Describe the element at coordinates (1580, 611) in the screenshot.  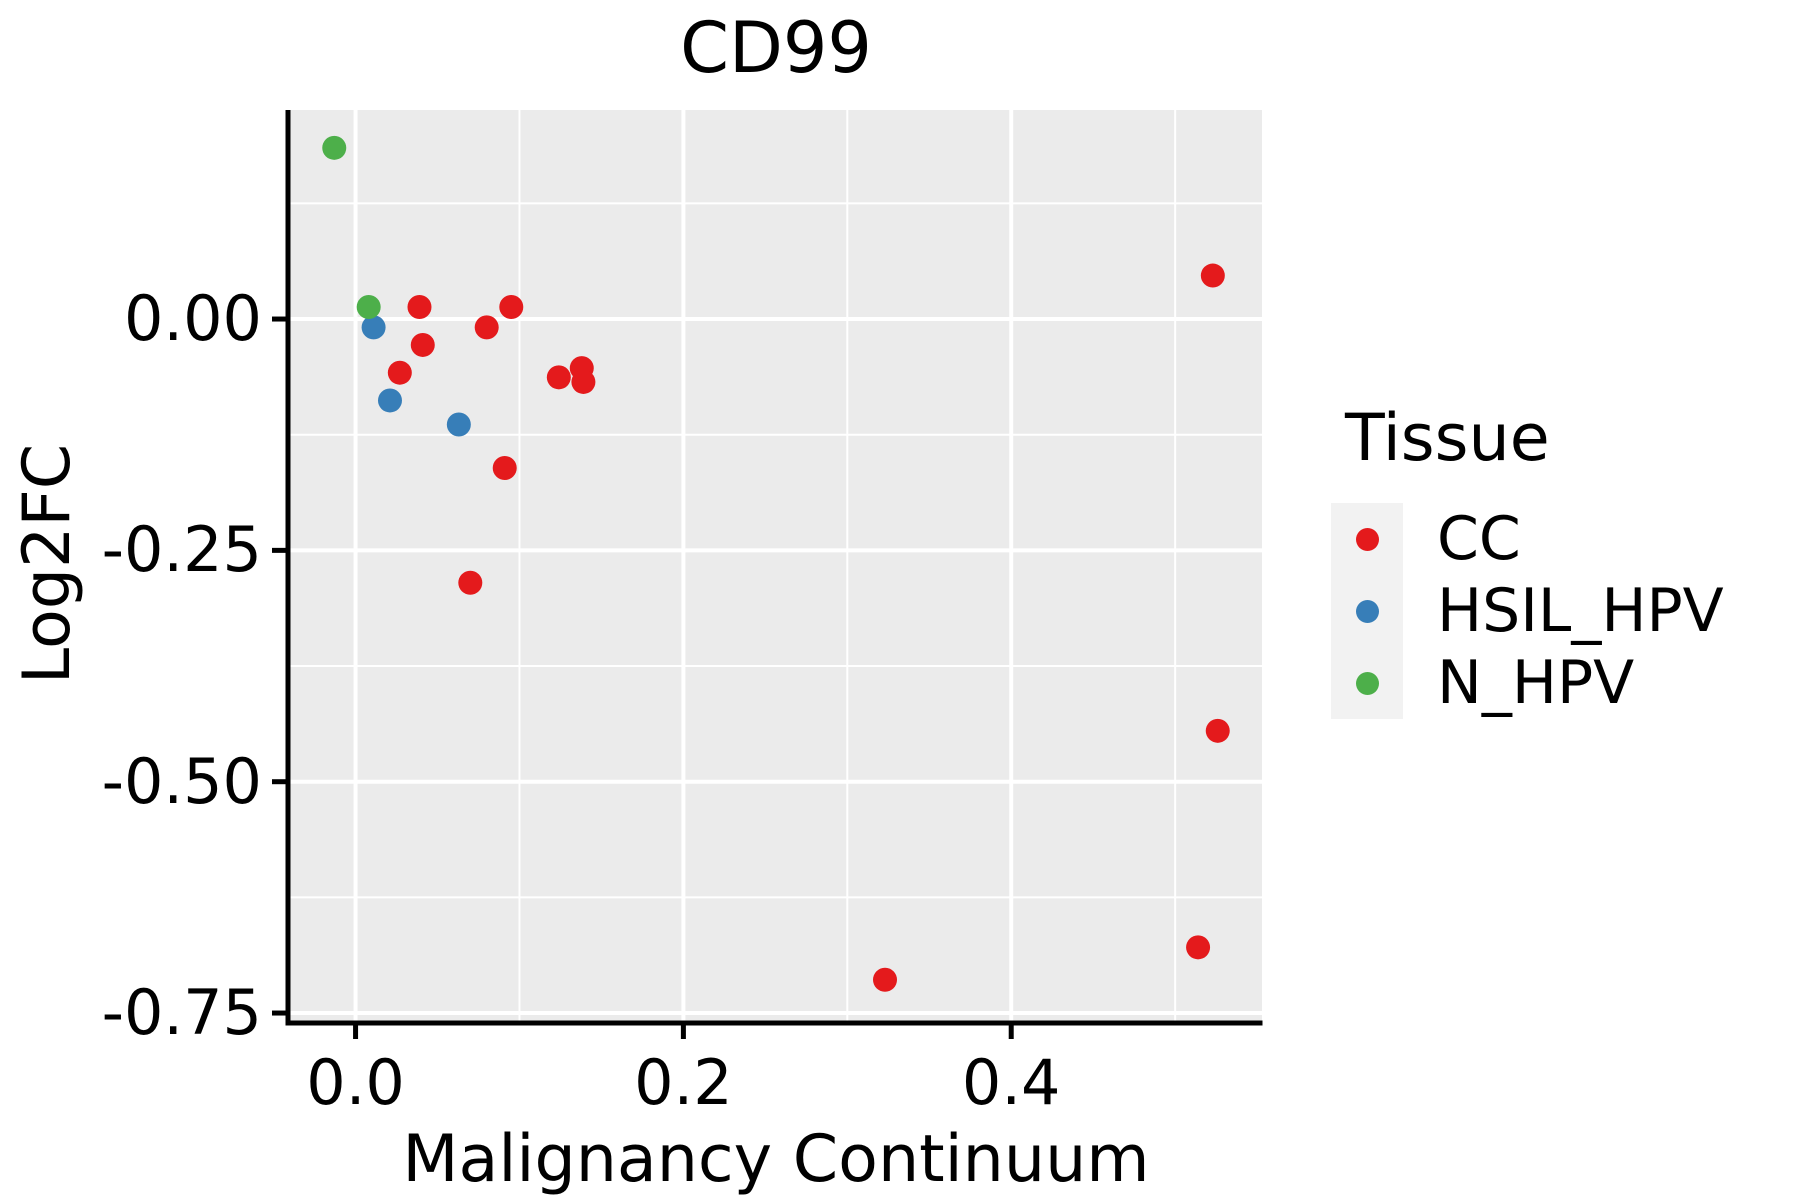
I see `legend-item-label: HSIL_HPV` at that location.